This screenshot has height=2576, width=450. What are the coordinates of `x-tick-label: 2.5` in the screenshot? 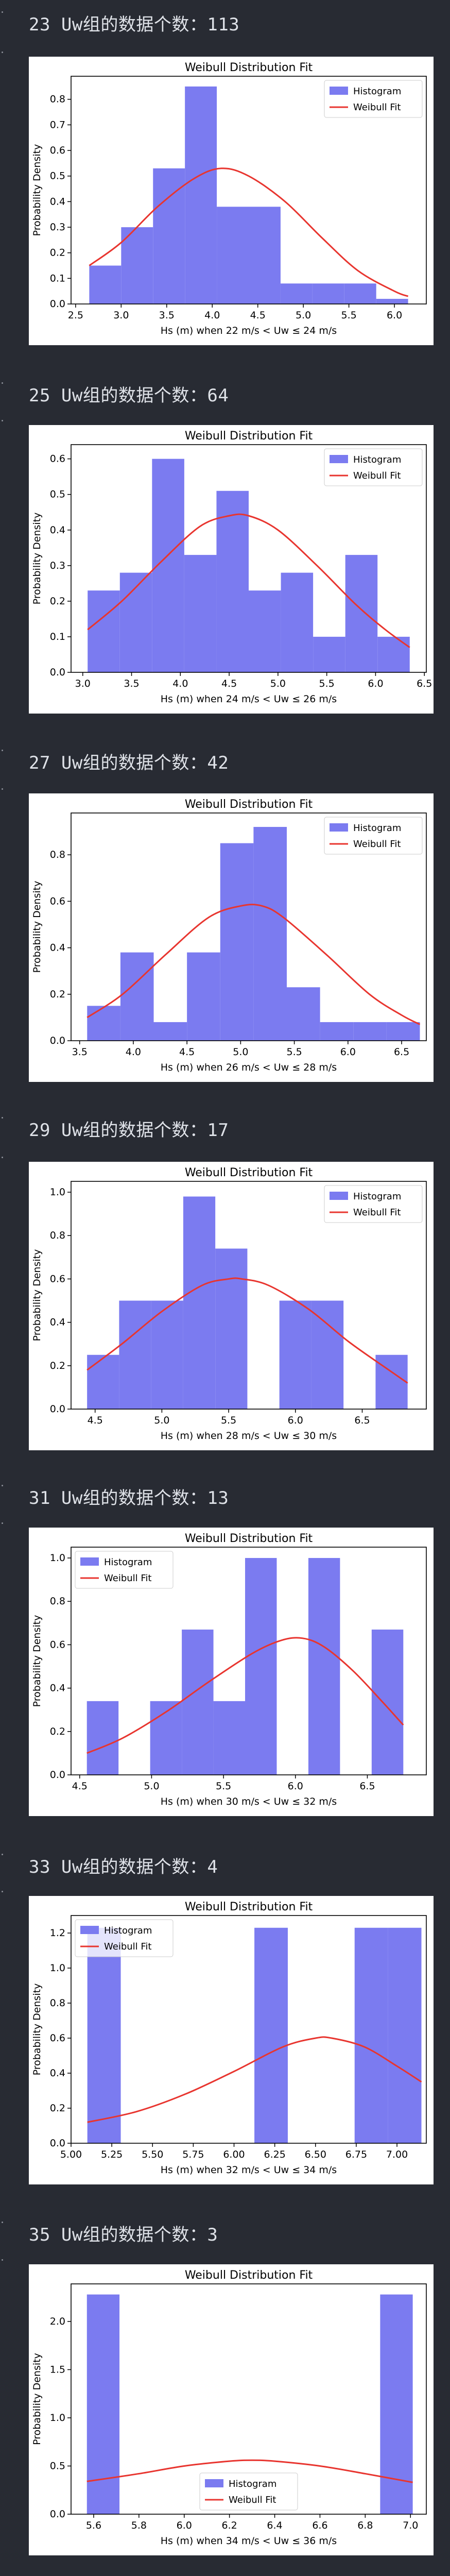 It's located at (75, 315).